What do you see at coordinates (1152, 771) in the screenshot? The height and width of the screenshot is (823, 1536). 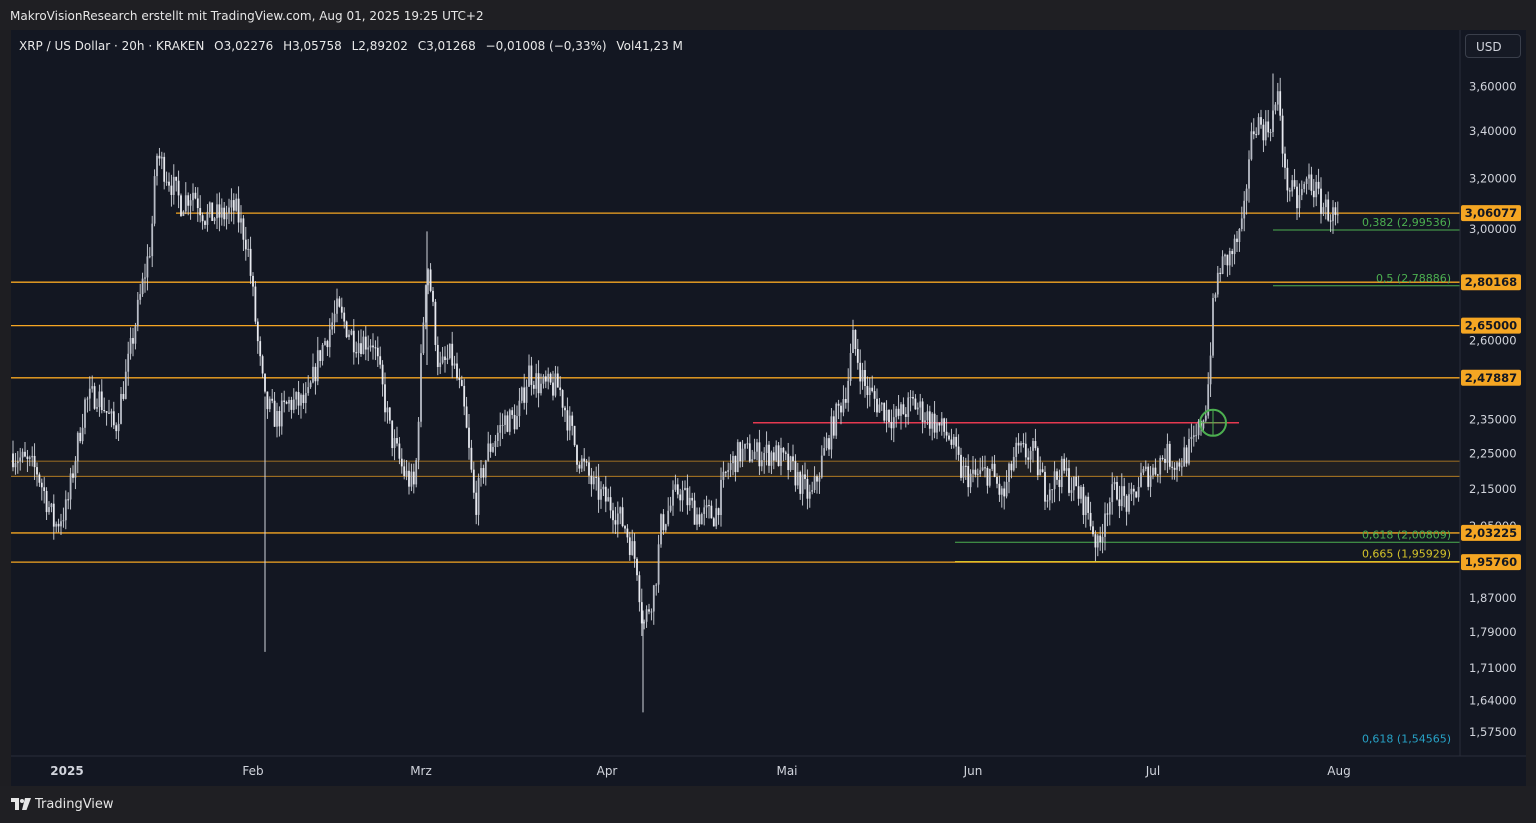 I see `time-tick-label: Jul` at bounding box center [1152, 771].